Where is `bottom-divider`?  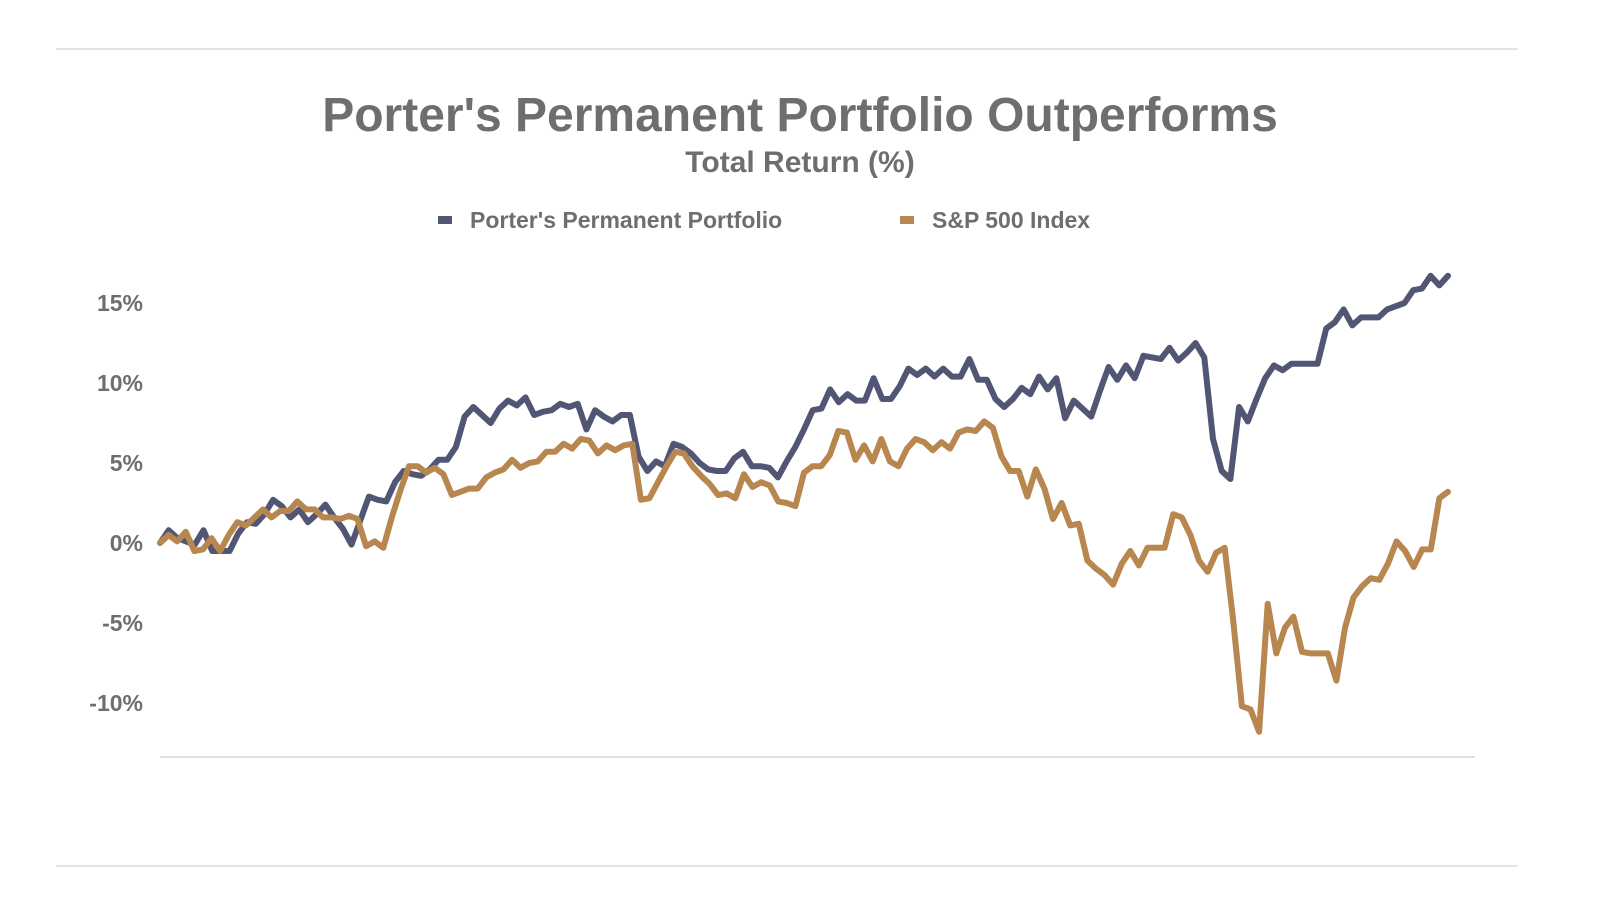 bottom-divider is located at coordinates (787, 866).